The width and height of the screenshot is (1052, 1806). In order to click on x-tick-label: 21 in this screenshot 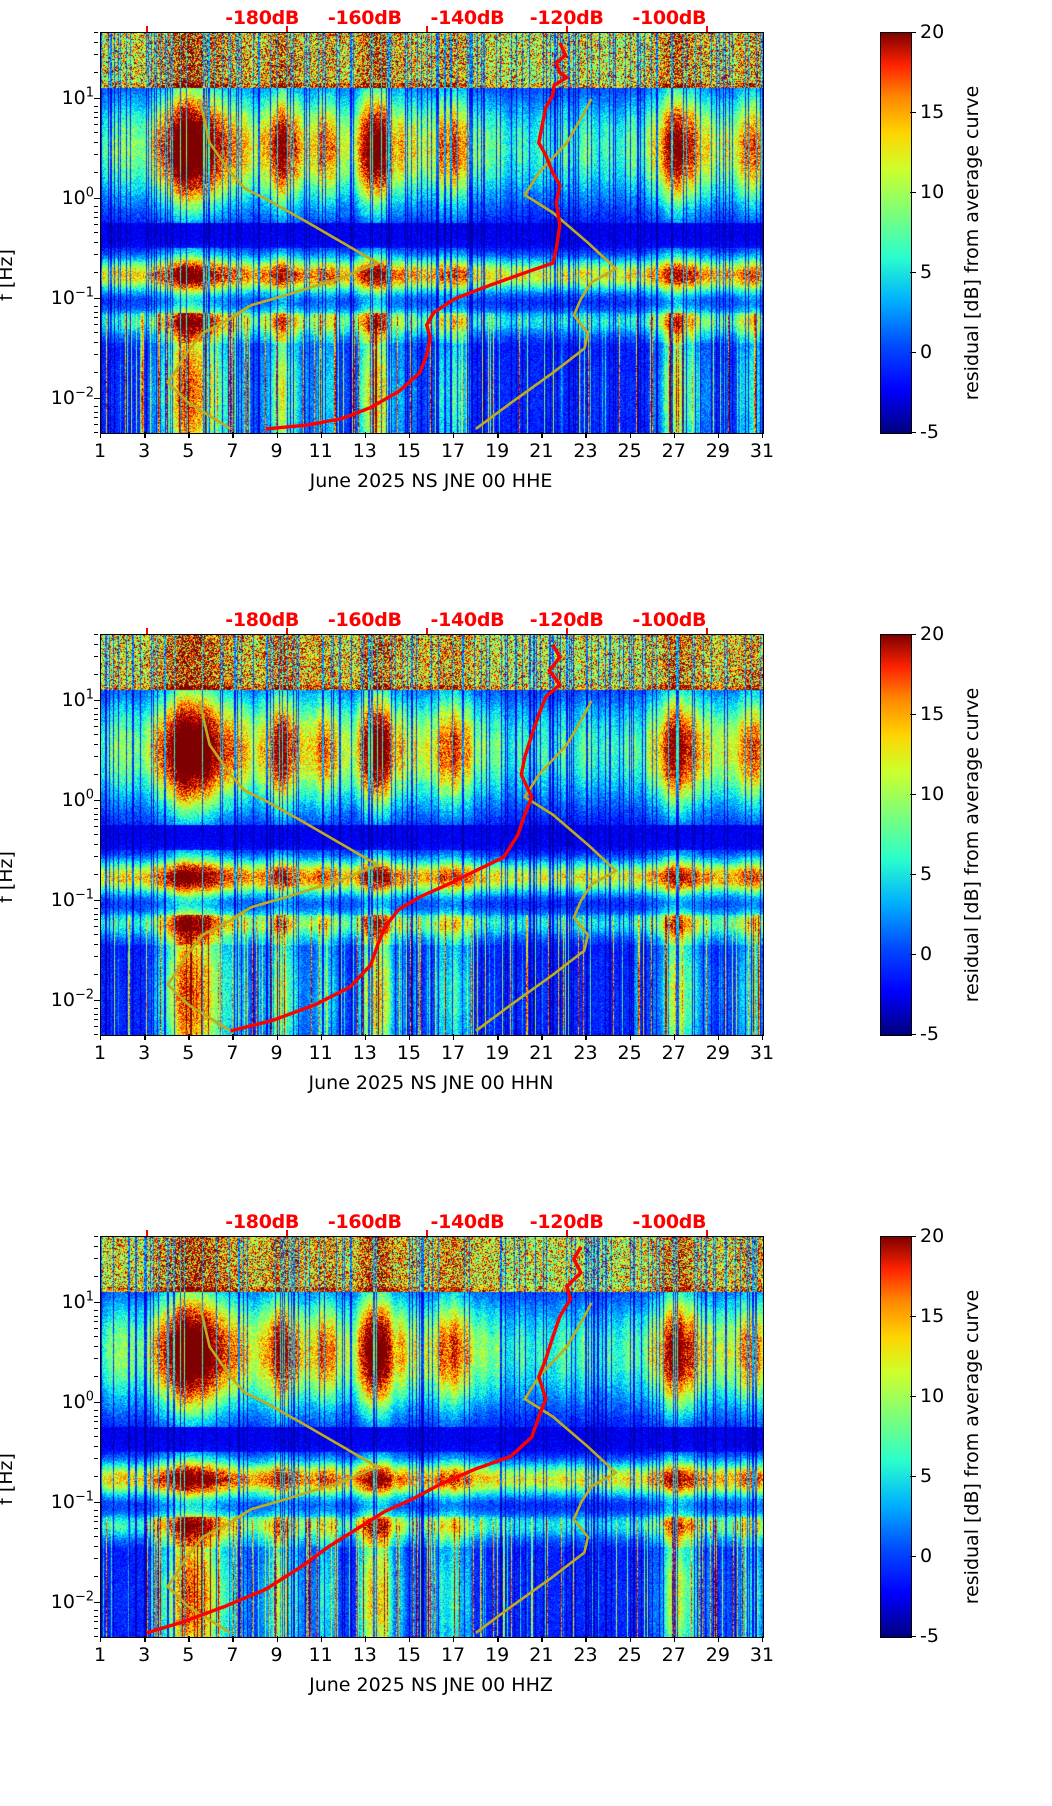, I will do `click(541, 1655)`.